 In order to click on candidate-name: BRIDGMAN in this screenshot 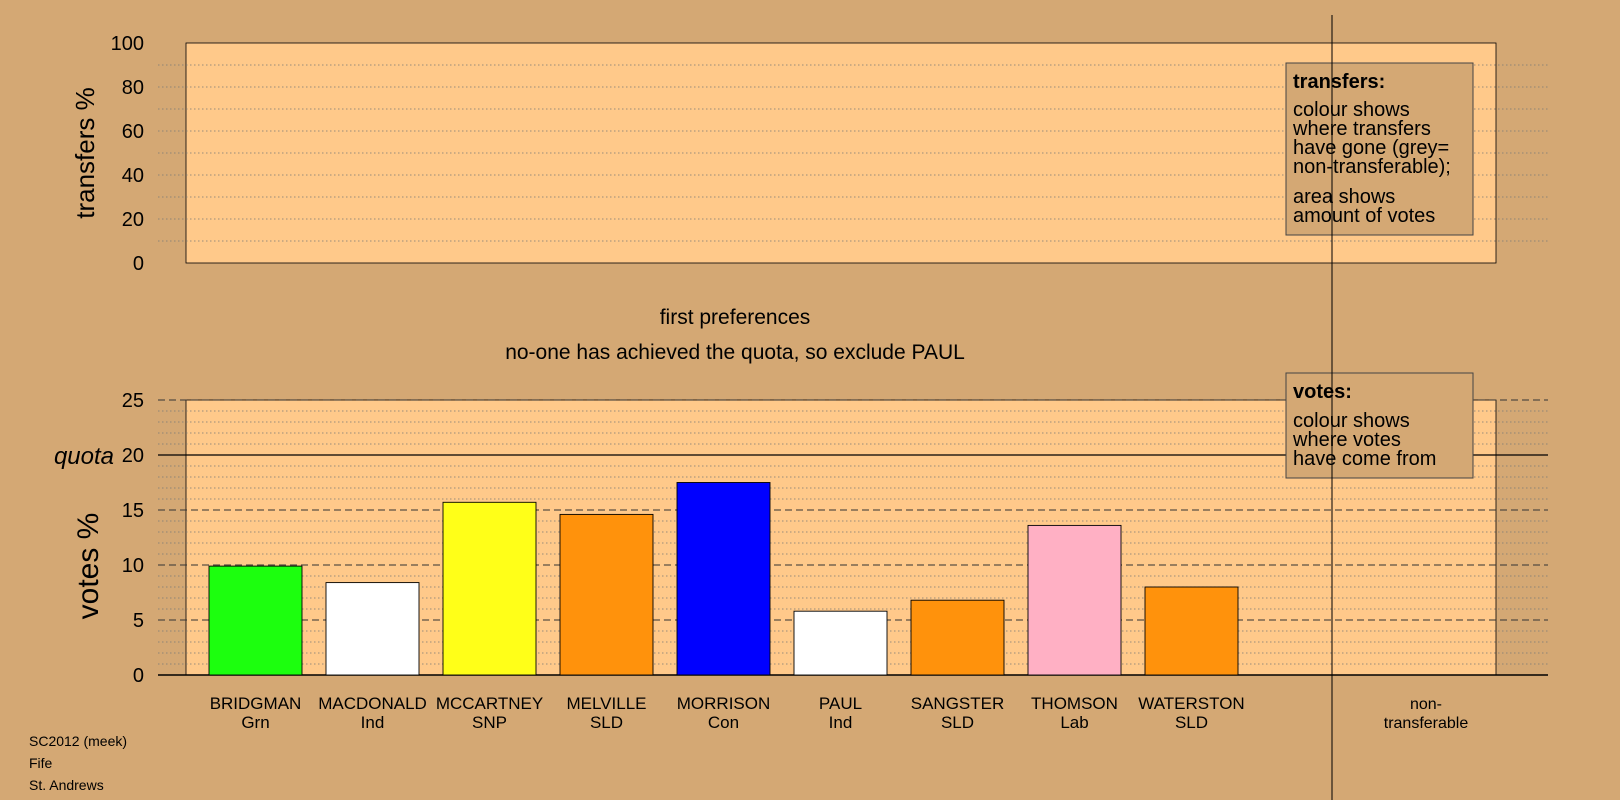, I will do `click(256, 703)`.